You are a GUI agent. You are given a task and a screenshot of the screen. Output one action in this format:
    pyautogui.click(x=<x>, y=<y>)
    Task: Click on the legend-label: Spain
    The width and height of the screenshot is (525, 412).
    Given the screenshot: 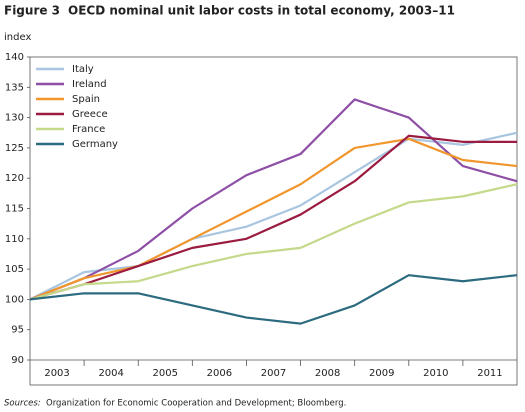 What is the action you would take?
    pyautogui.click(x=86, y=99)
    